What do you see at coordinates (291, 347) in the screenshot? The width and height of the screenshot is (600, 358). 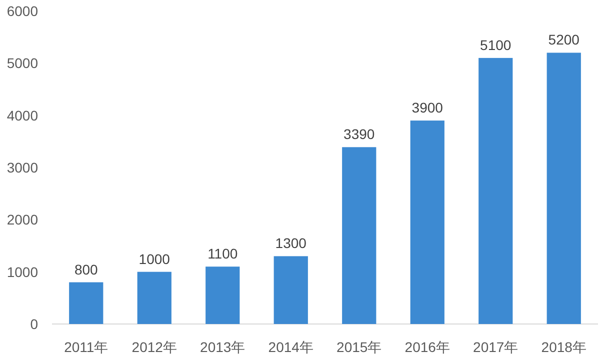 I see `x-tick-label: 2014年` at bounding box center [291, 347].